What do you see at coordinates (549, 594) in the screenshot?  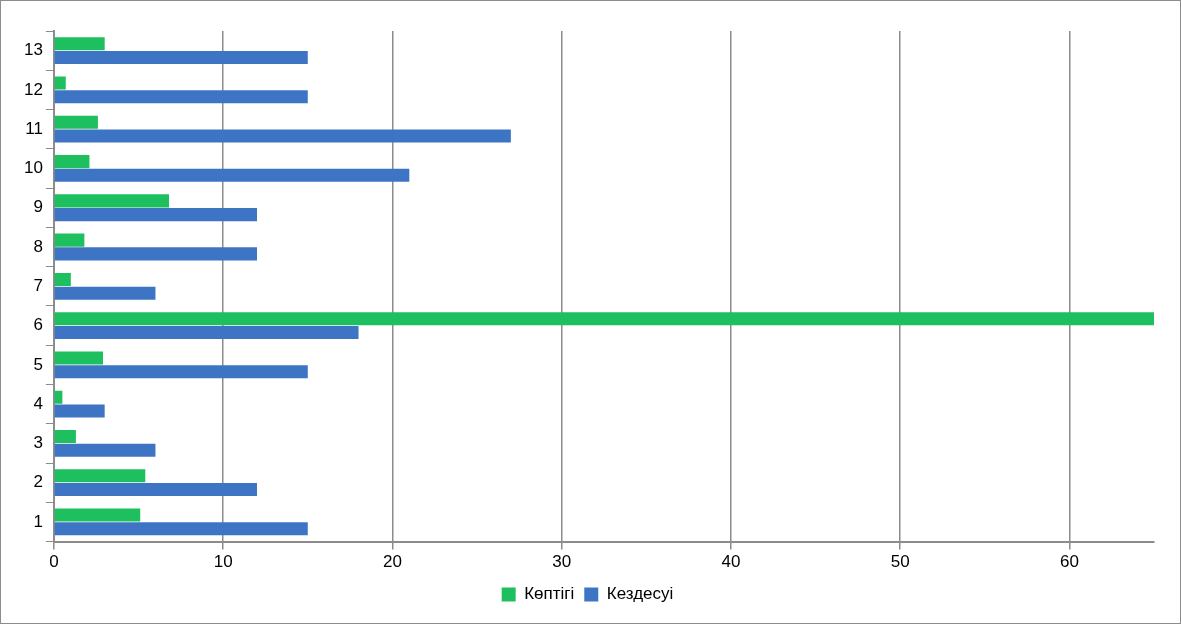 I see `legend-label: Көптігі` at bounding box center [549, 594].